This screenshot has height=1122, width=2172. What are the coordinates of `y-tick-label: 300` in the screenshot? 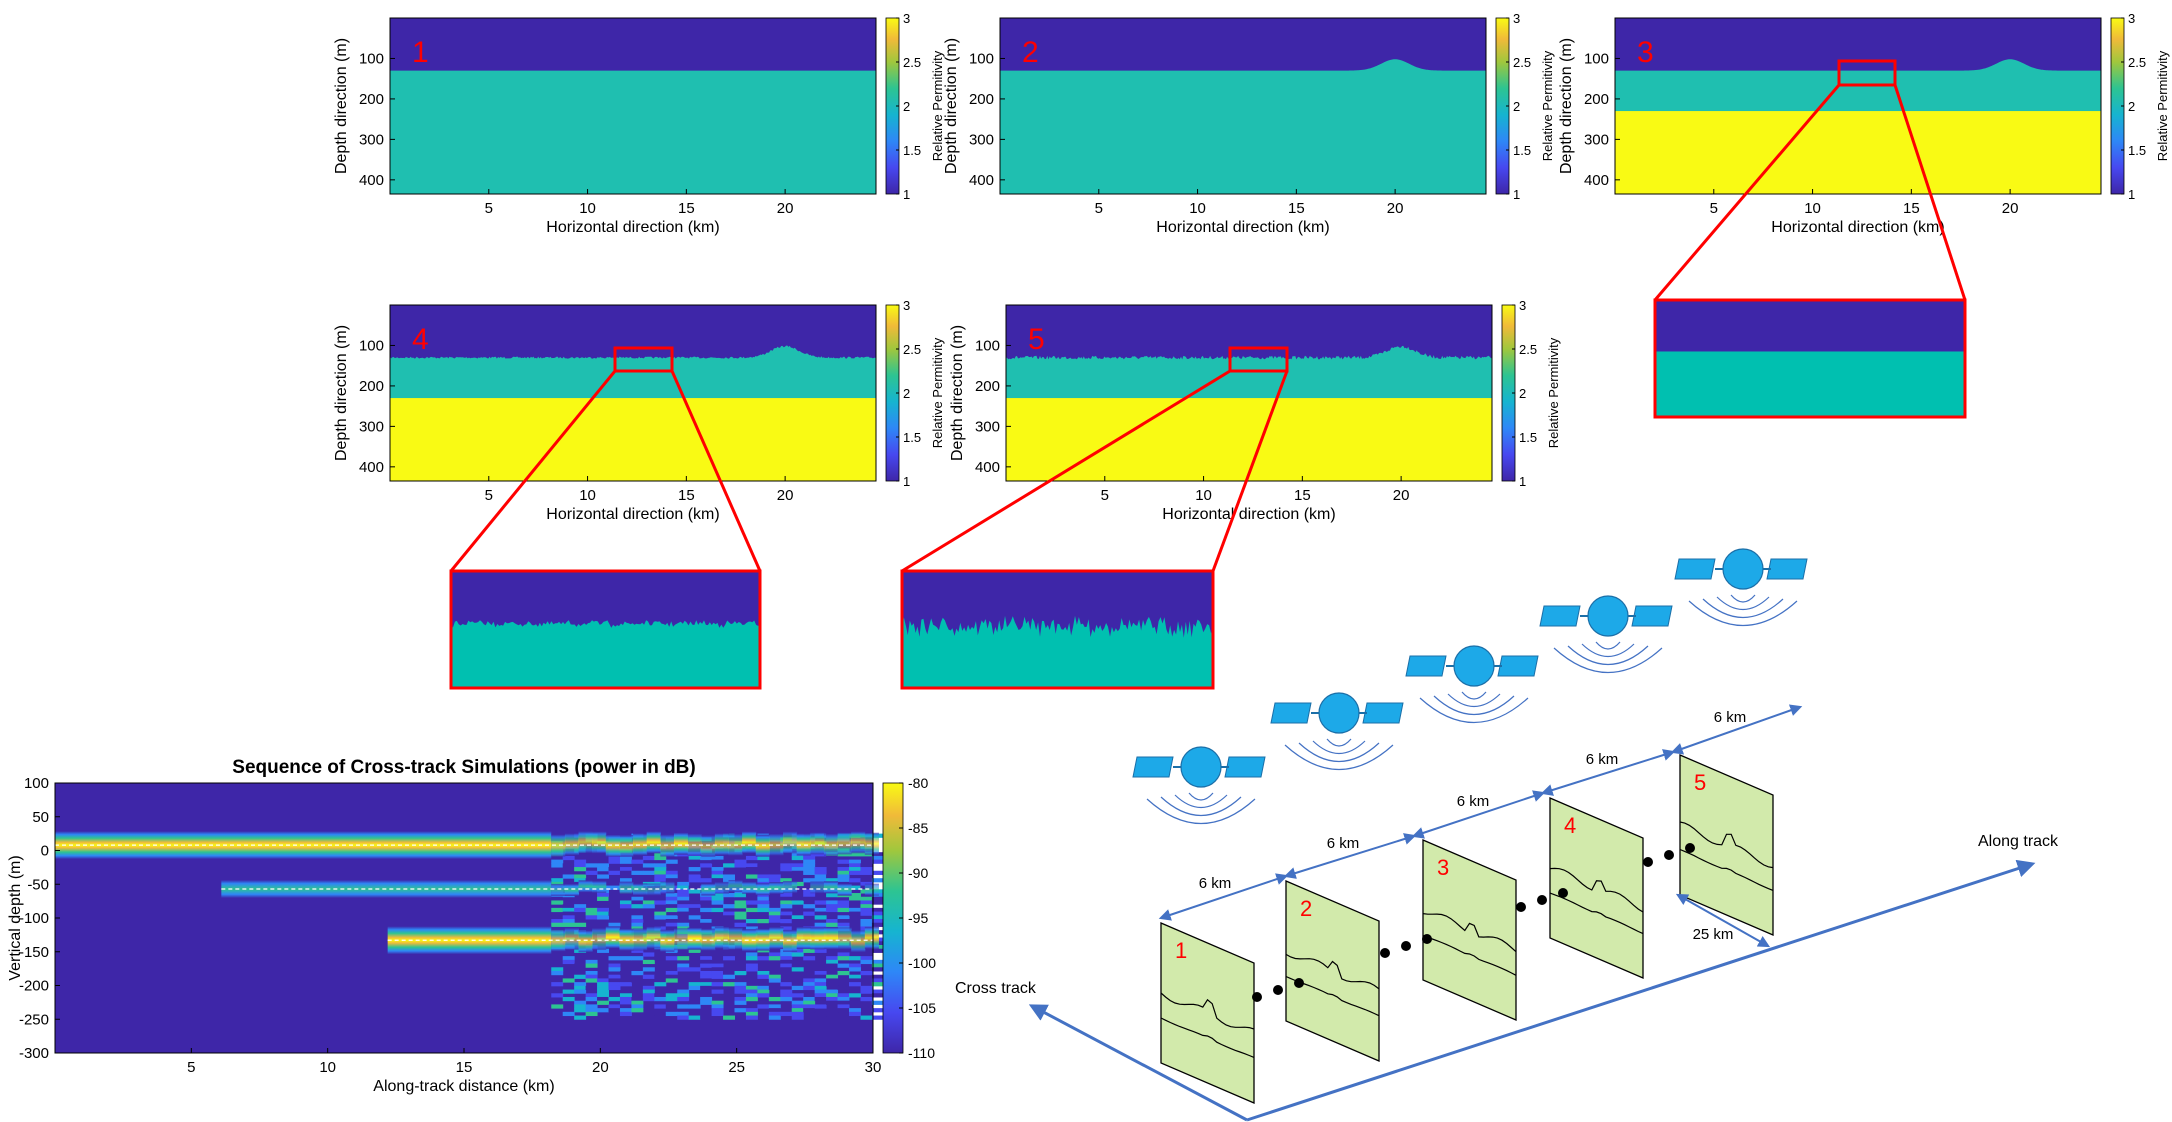 It's located at (981, 139).